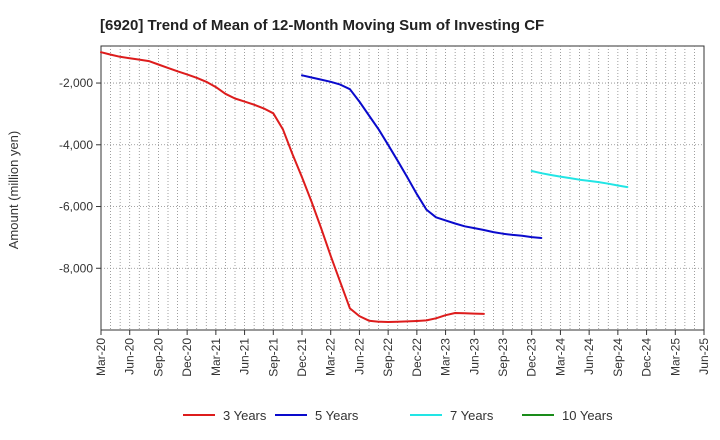 Image resolution: width=720 pixels, height=440 pixels. What do you see at coordinates (331, 357) in the screenshot?
I see `x-tick-label: Mar-22` at bounding box center [331, 357].